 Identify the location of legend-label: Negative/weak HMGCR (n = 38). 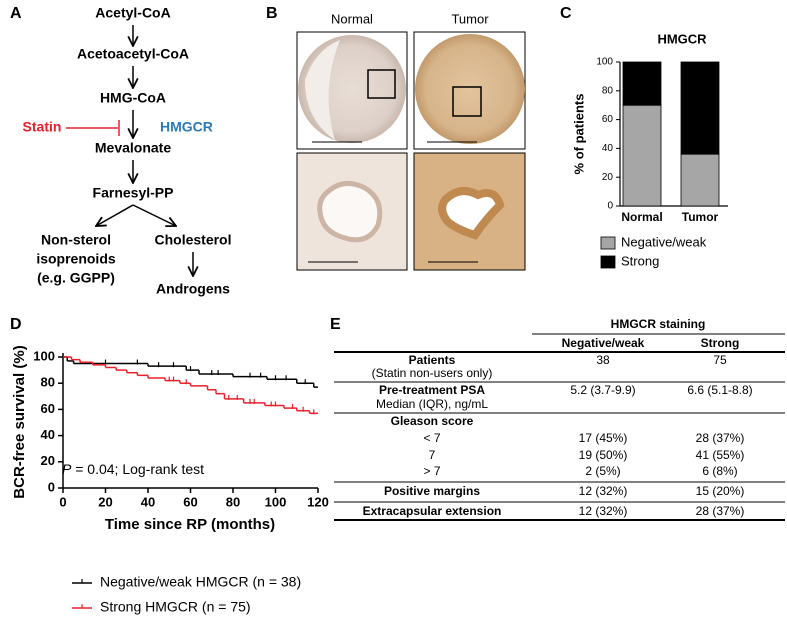
(200, 582).